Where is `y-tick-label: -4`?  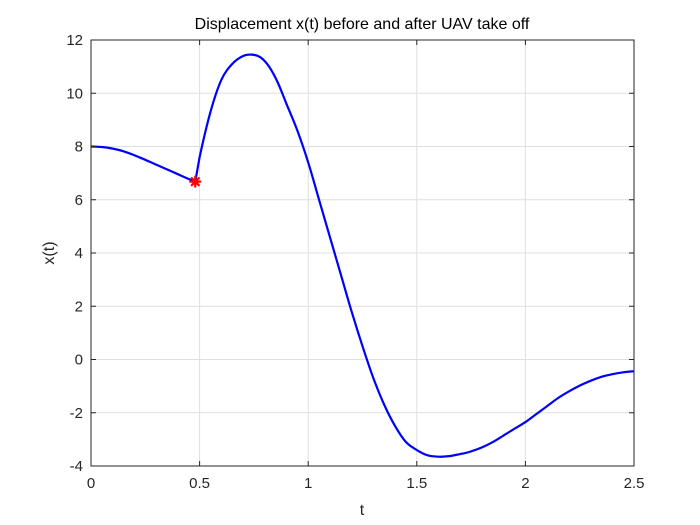 y-tick-label: -4 is located at coordinates (76, 466).